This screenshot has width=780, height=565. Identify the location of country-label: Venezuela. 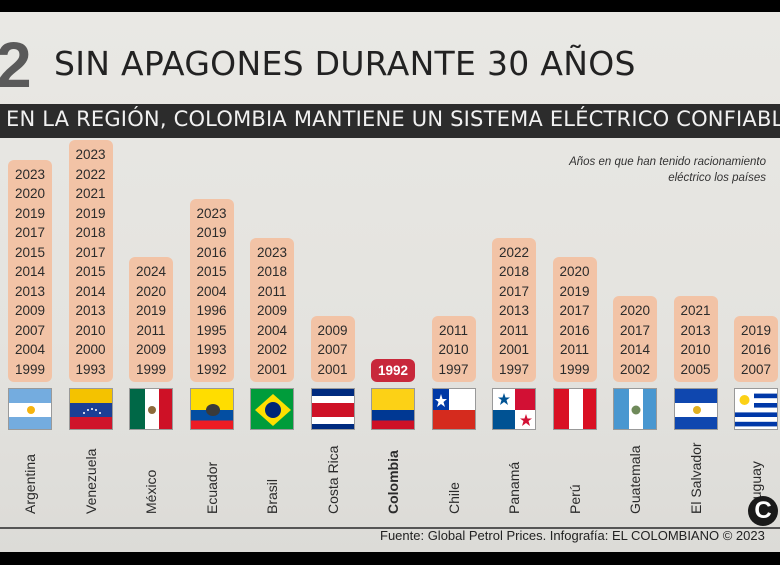
(90, 481).